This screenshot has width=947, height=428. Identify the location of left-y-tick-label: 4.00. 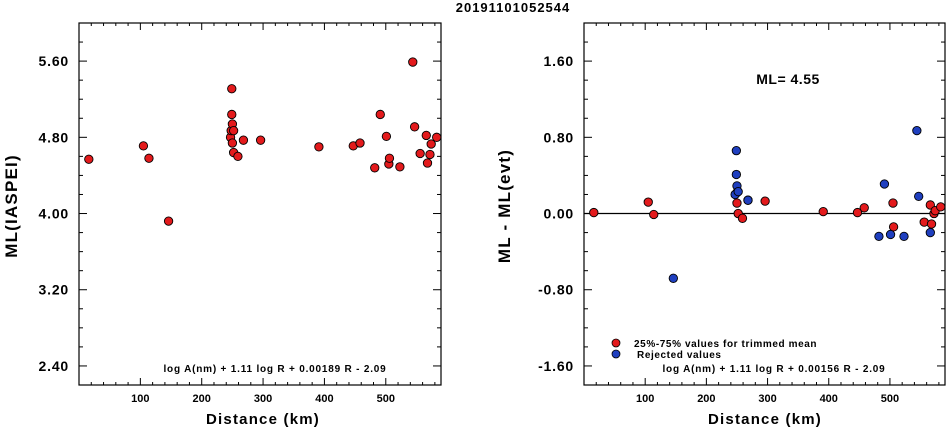
(54, 214).